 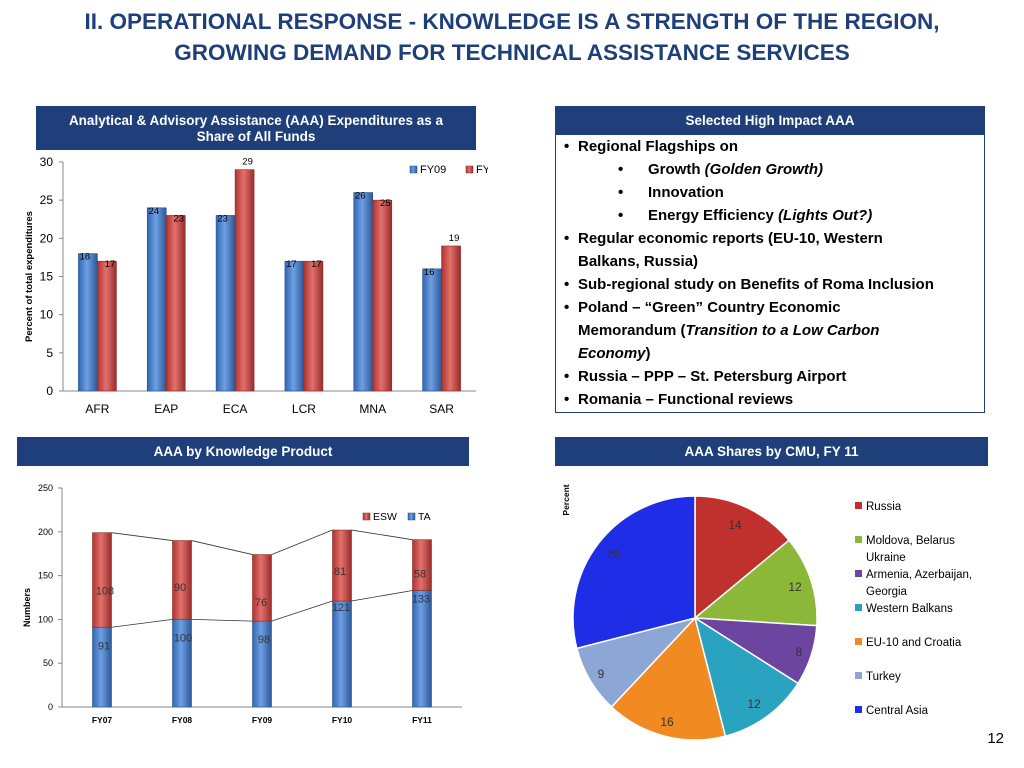 I want to click on cmu-shares-title: AAA Shares by CMU, FY 11, so click(x=771, y=451).